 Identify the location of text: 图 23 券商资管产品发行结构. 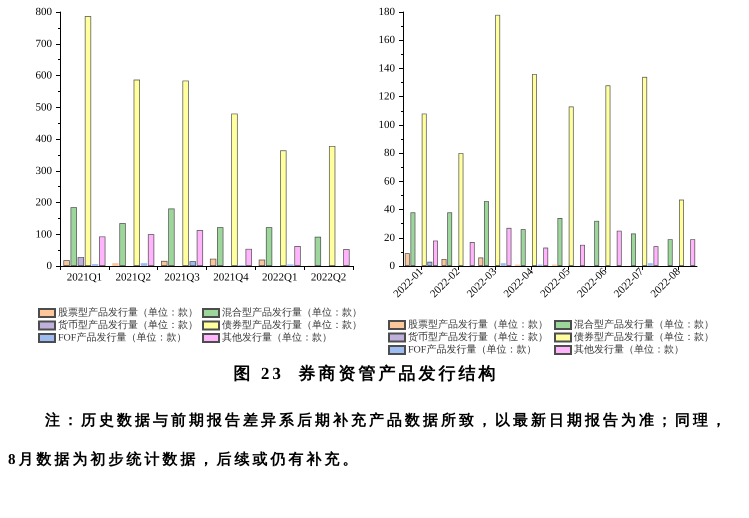
(366, 374).